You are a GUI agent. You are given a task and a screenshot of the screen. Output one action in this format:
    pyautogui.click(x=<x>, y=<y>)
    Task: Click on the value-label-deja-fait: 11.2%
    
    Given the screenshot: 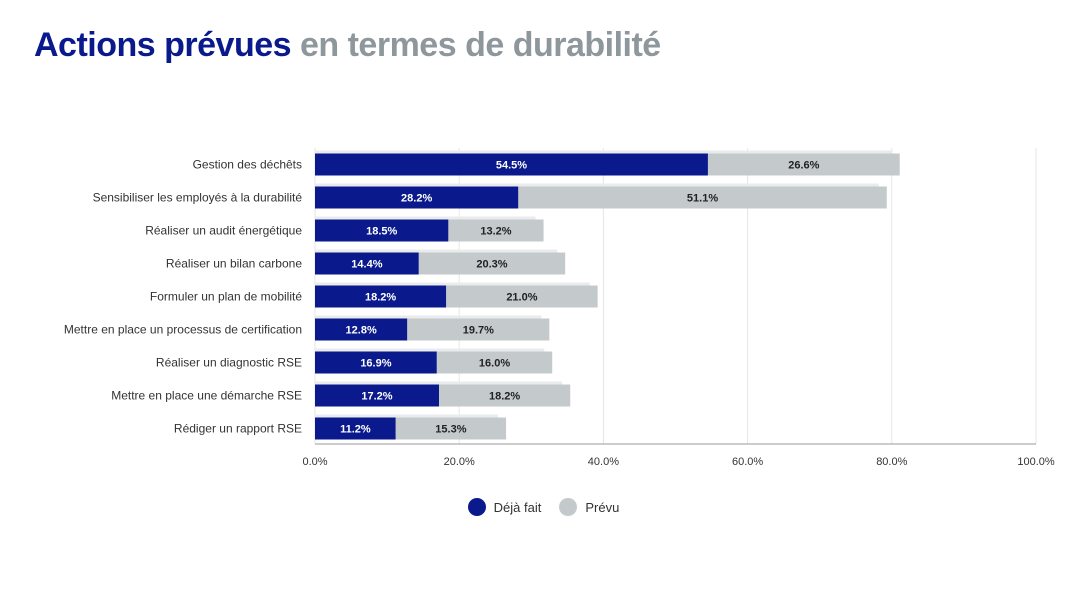 What is the action you would take?
    pyautogui.click(x=355, y=430)
    